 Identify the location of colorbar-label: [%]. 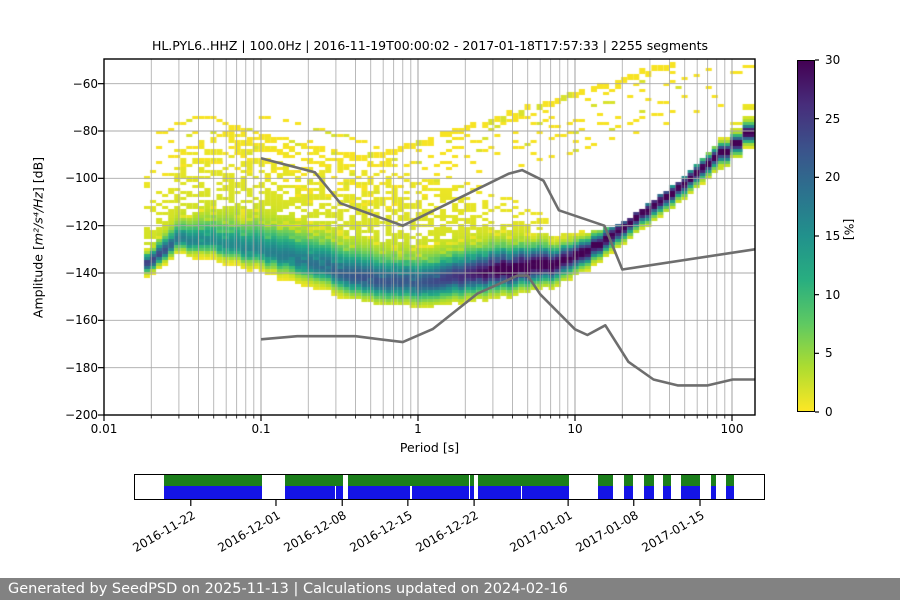
(849, 229).